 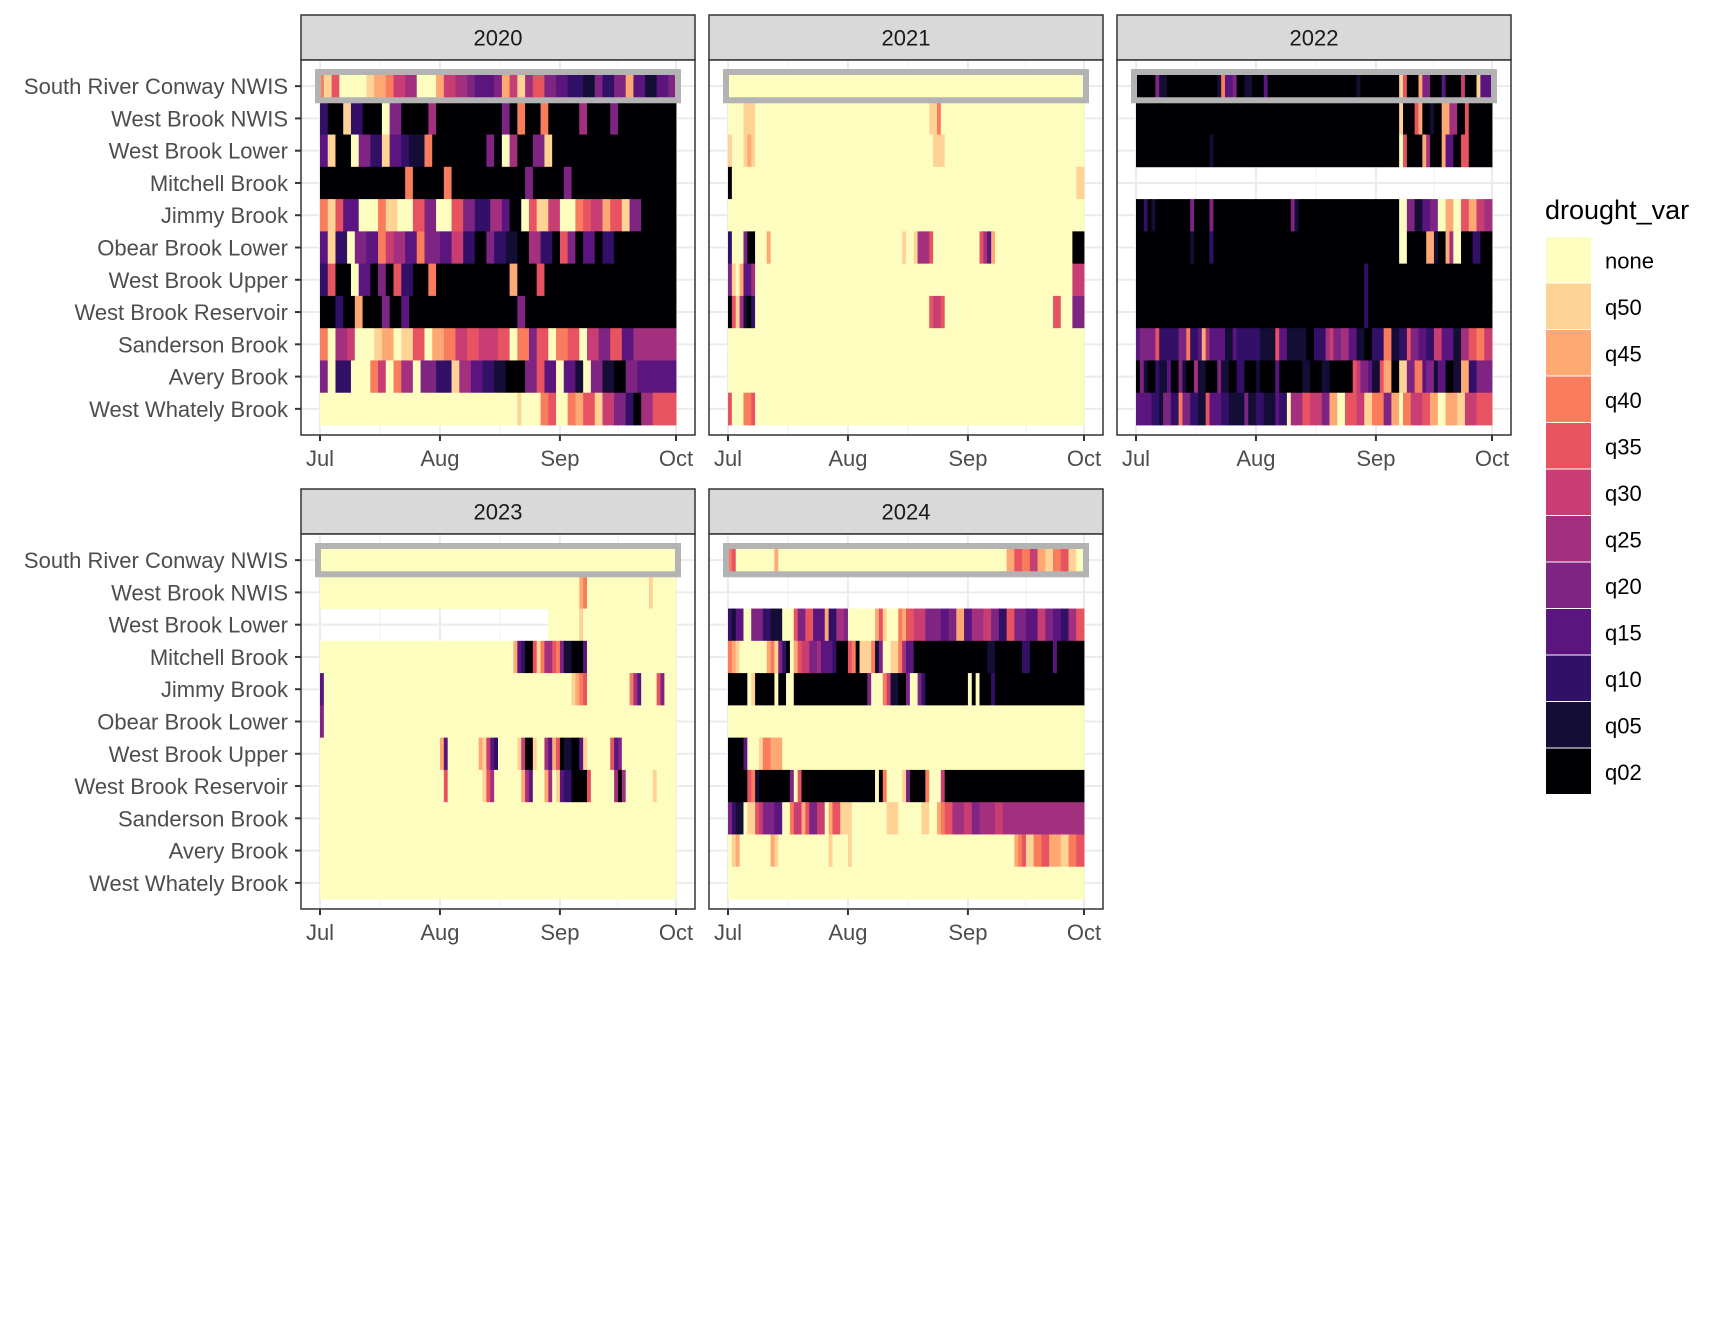 What do you see at coordinates (1623, 353) in the screenshot?
I see `legend-label: q45` at bounding box center [1623, 353].